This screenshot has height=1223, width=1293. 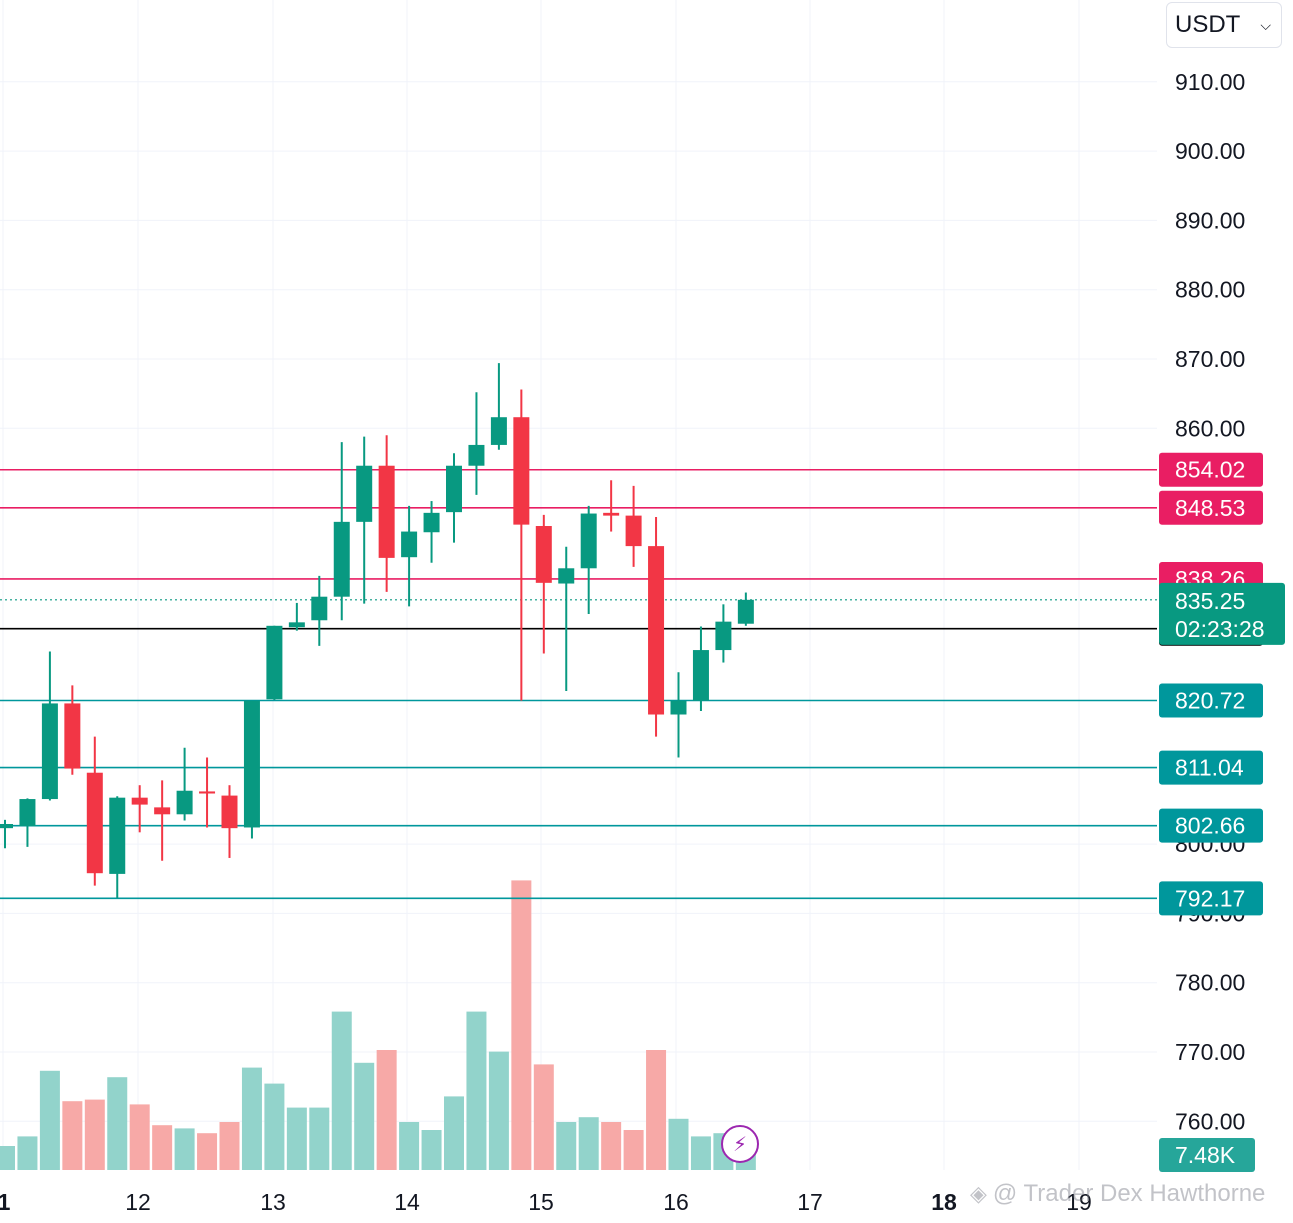 What do you see at coordinates (1210, 290) in the screenshot?
I see `y-tick-label: 880.00` at bounding box center [1210, 290].